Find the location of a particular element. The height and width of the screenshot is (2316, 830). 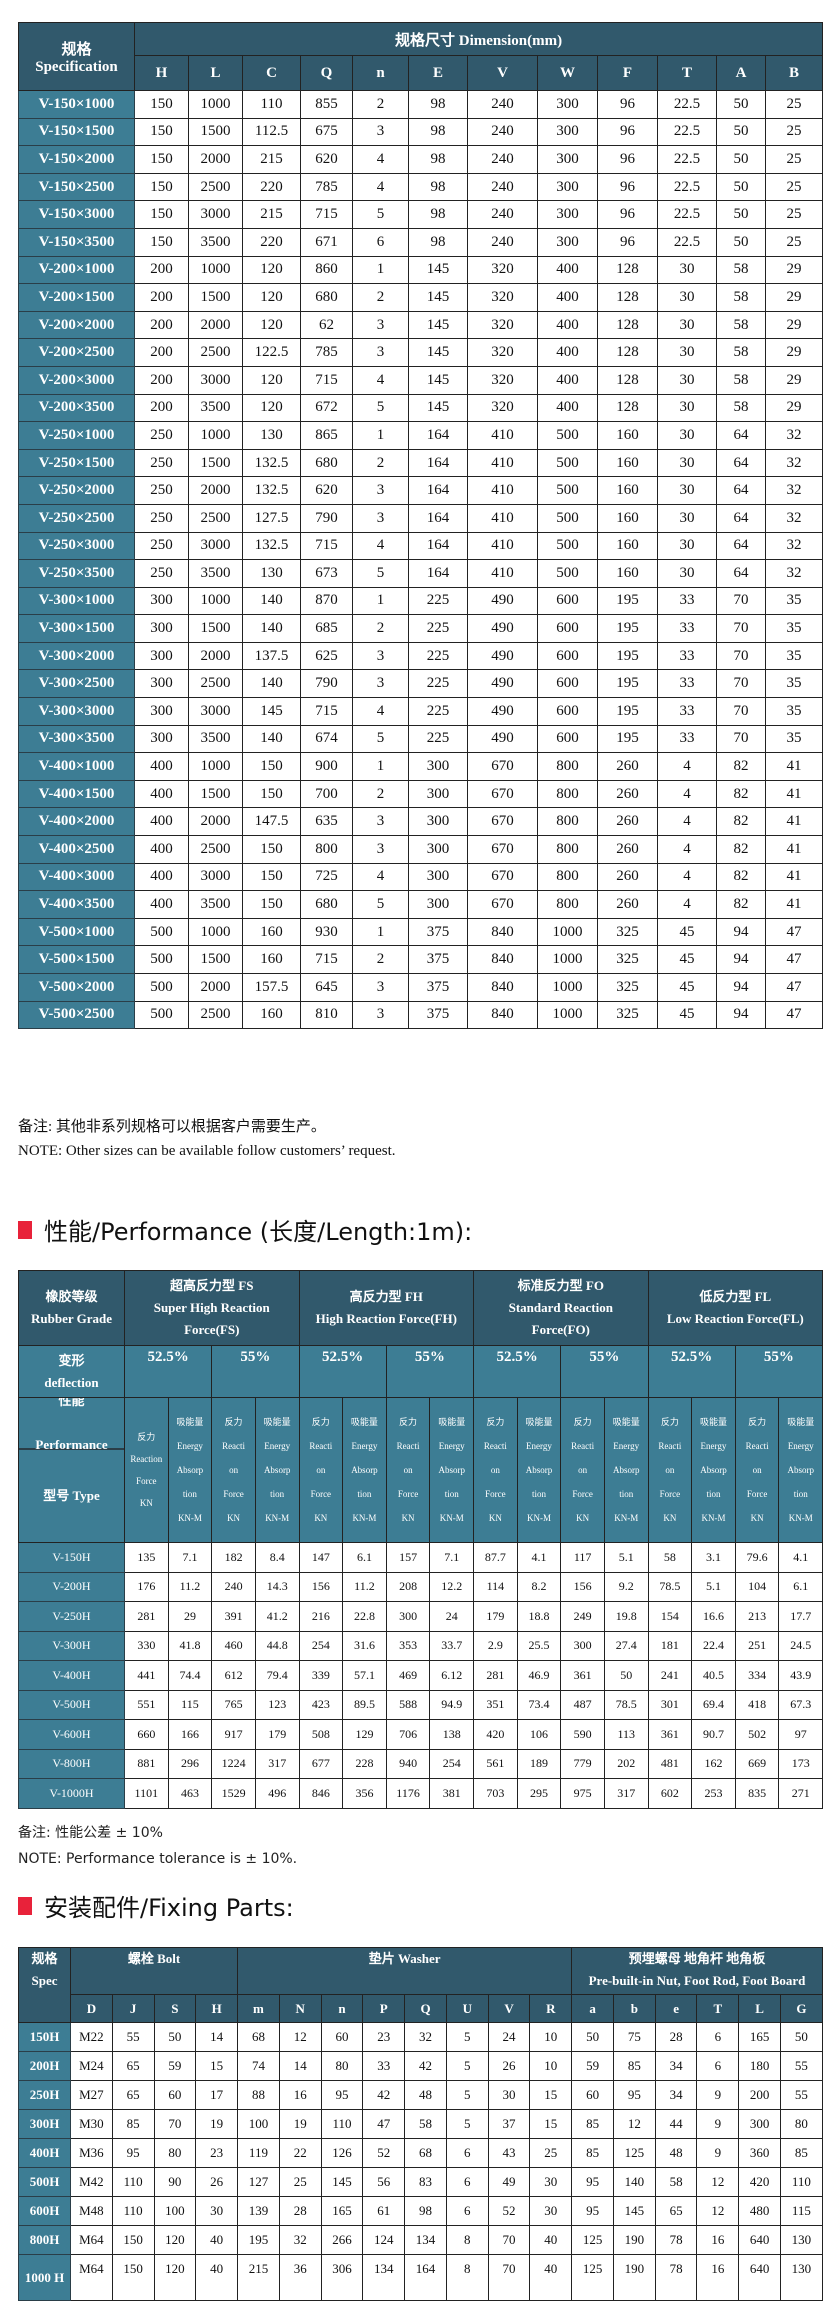

table-cell: 213 is located at coordinates (757, 1616).